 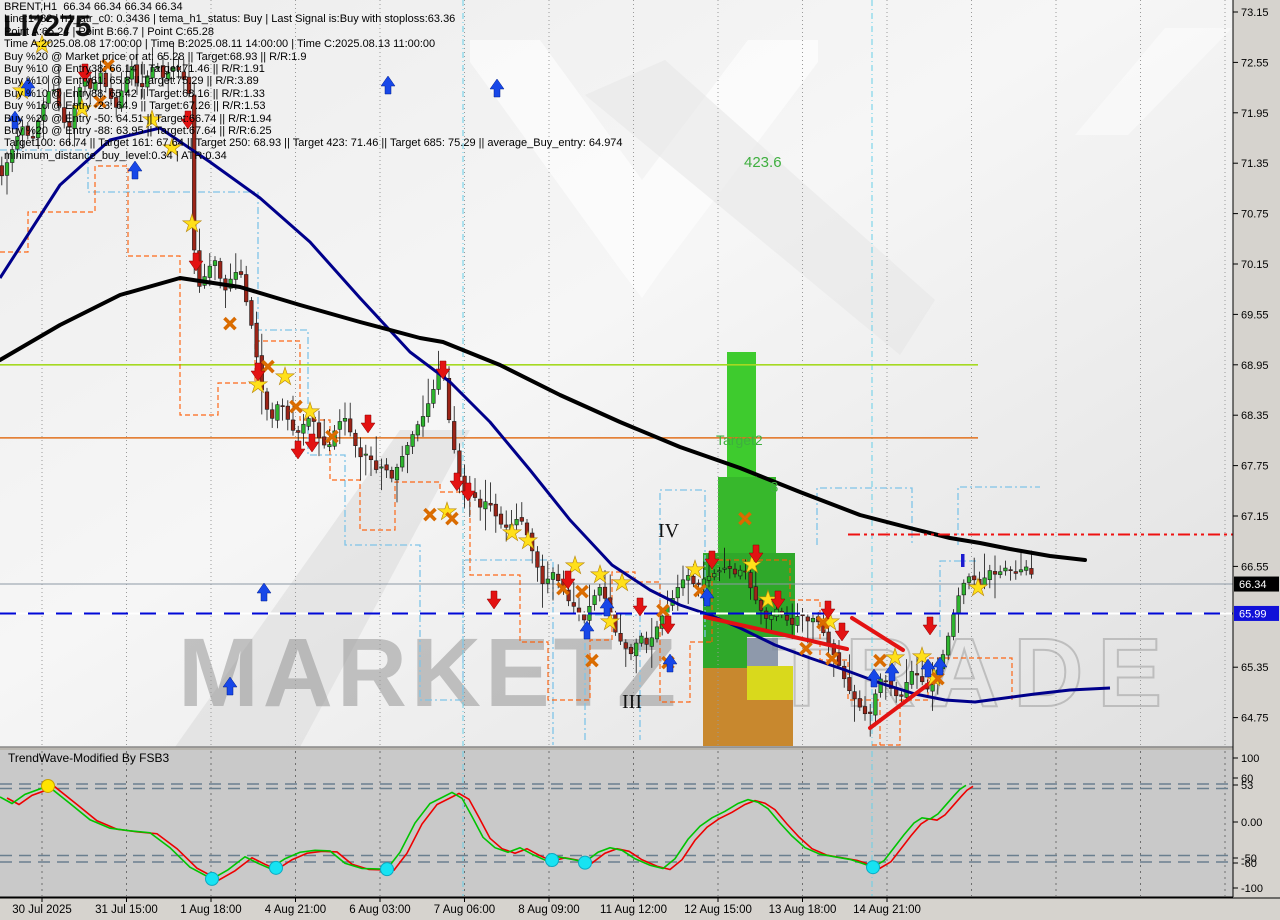 What do you see at coordinates (1153, 81) in the screenshot?
I see `watermark-chevron` at bounding box center [1153, 81].